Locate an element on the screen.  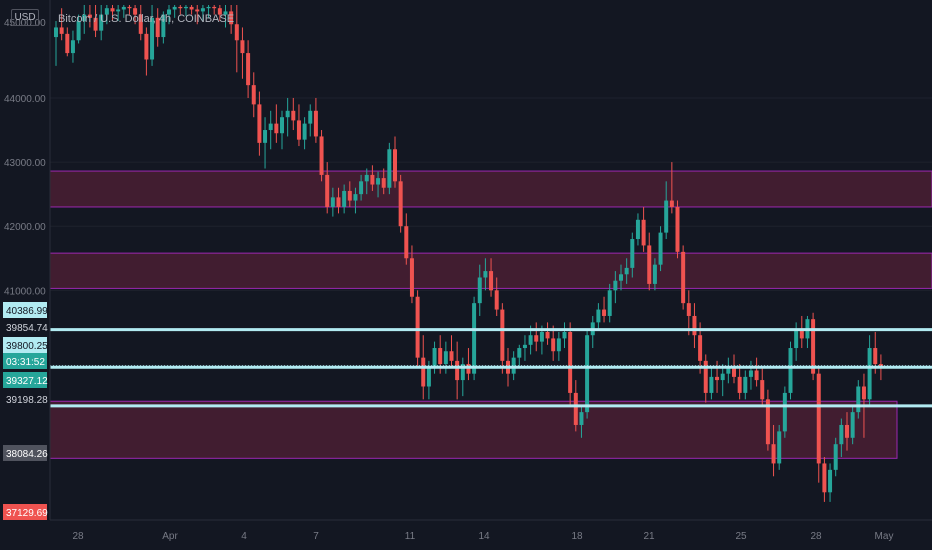
price-label: 03:31:52 is located at coordinates (25, 362).